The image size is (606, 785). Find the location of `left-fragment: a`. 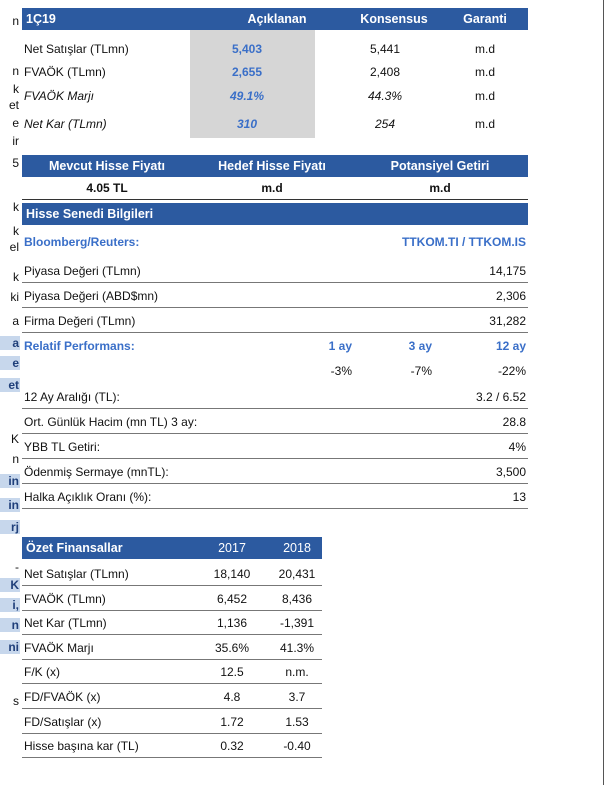

left-fragment: a is located at coordinates (10, 343).